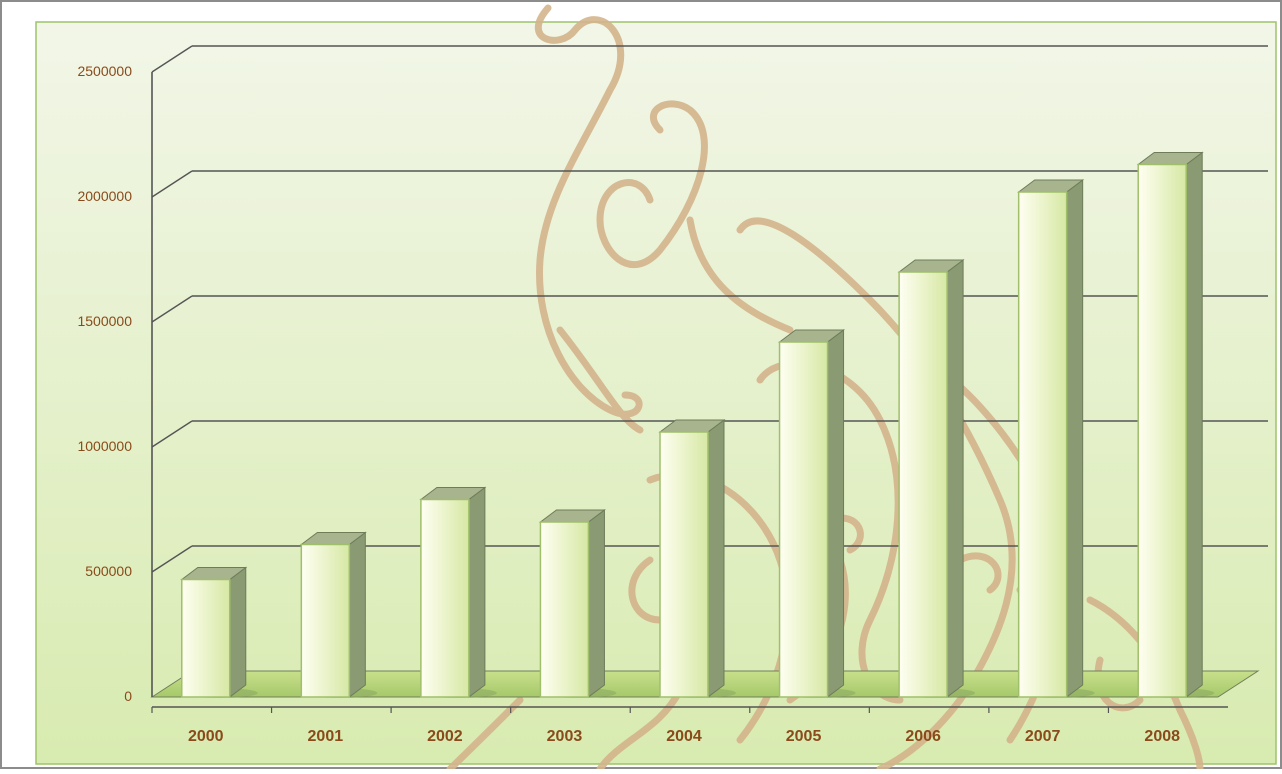 The image size is (1282, 774). I want to click on x-tick-label: 2001, so click(326, 736).